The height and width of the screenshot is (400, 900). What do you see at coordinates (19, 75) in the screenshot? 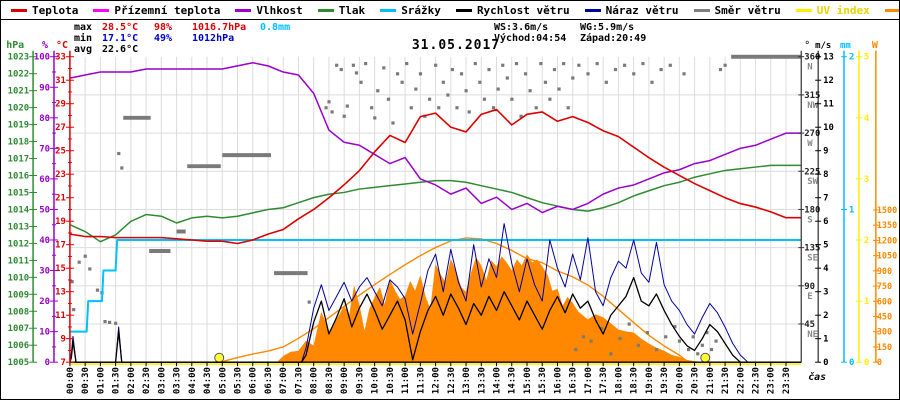
I see `svg-text: 1022` at bounding box center [19, 75].